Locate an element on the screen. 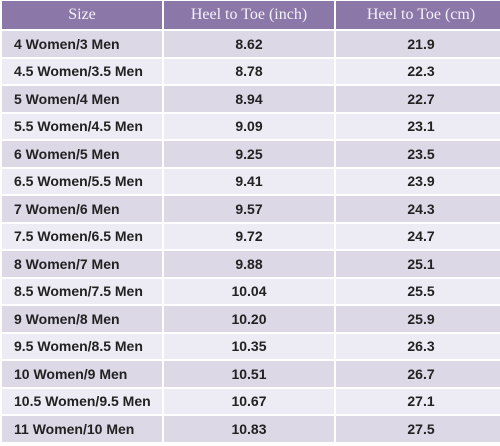 This screenshot has width=500, height=446. header-cell: Heel to Toe (inch) is located at coordinates (249, 15).